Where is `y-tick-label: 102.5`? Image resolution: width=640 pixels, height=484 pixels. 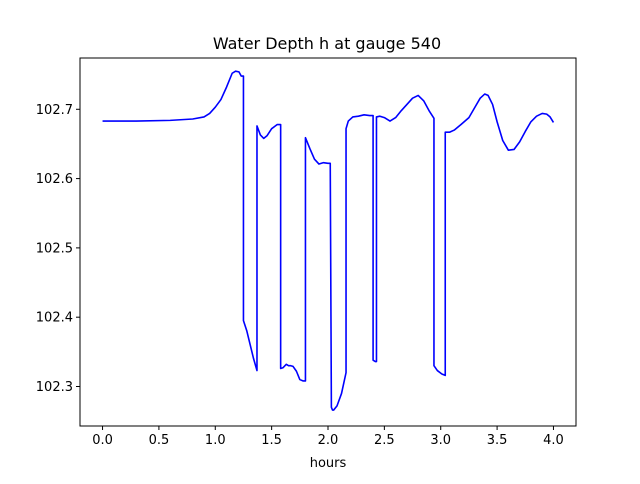 y-tick-label: 102.5 is located at coordinates (54, 248).